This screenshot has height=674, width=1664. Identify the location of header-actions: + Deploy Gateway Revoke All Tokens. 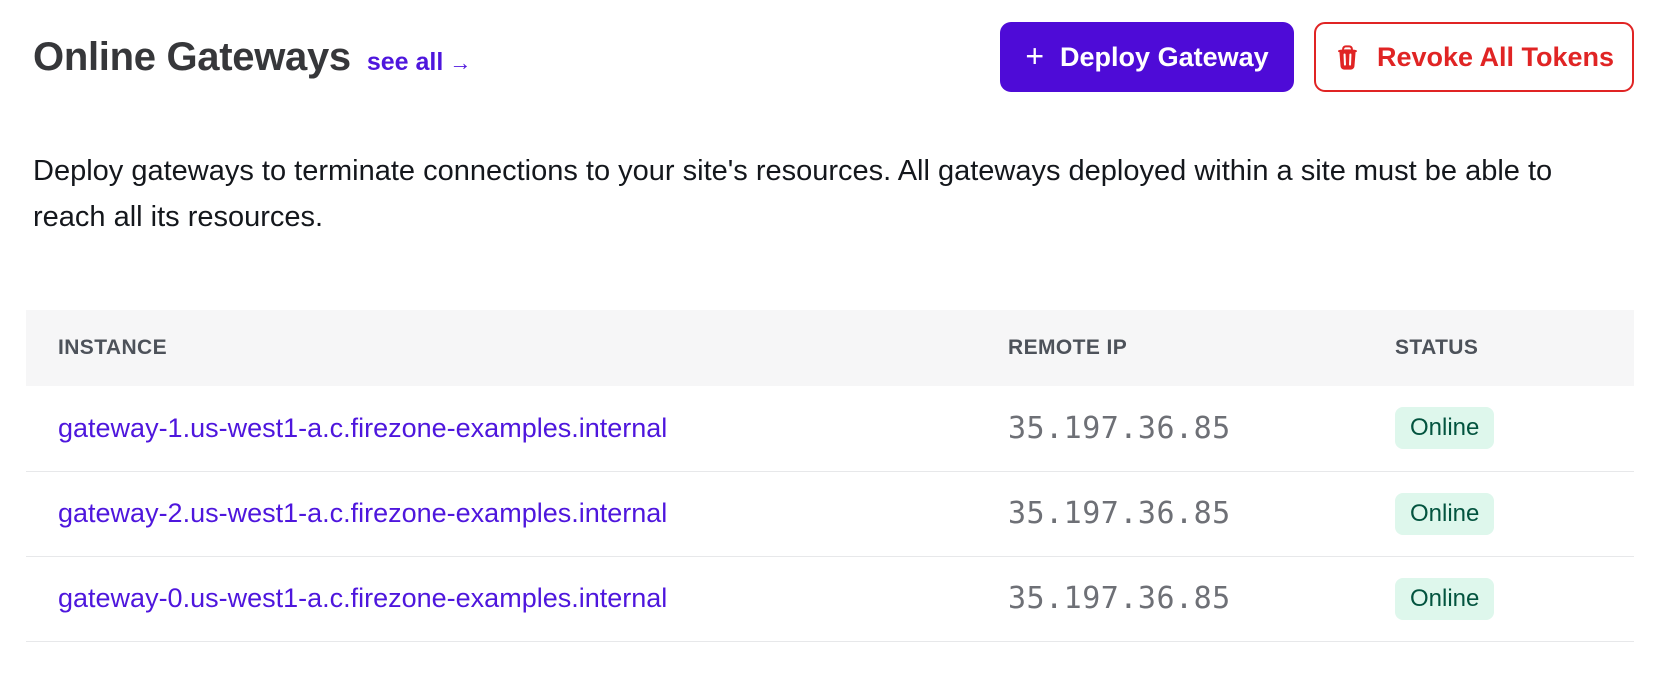
(1317, 57).